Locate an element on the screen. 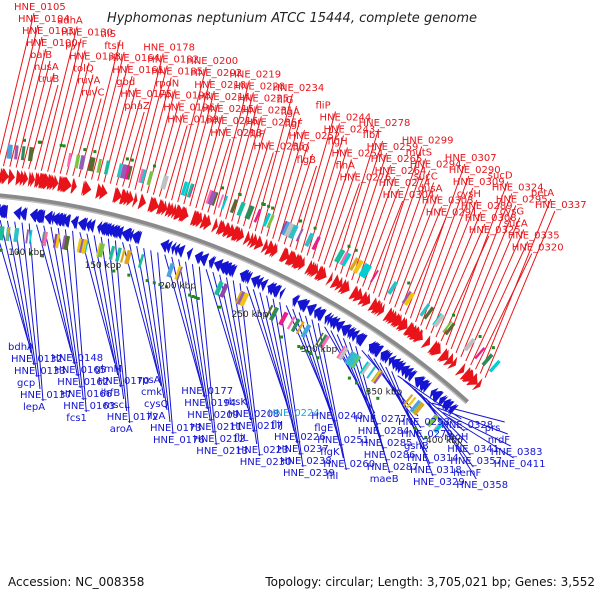 Image resolution: width=600 pixels, height=600 pixels. gene-label: HNE_0237 is located at coordinates (303, 449).